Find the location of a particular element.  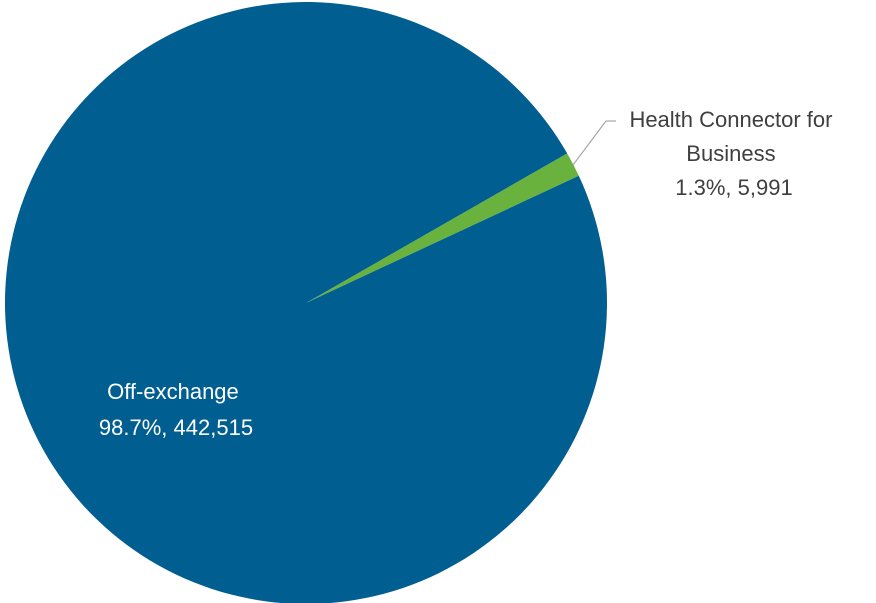

leader-line-health-connector is located at coordinates (589, 143).